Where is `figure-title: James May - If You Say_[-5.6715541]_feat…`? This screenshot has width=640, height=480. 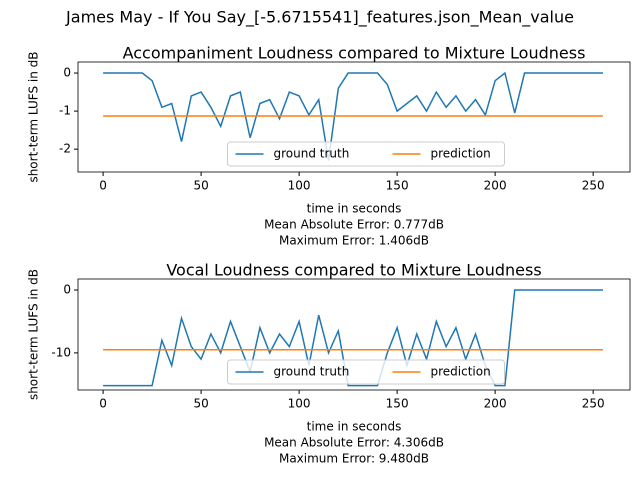
figure-title: James May - If You Say_[-5.6715541]_feat… is located at coordinates (319, 18).